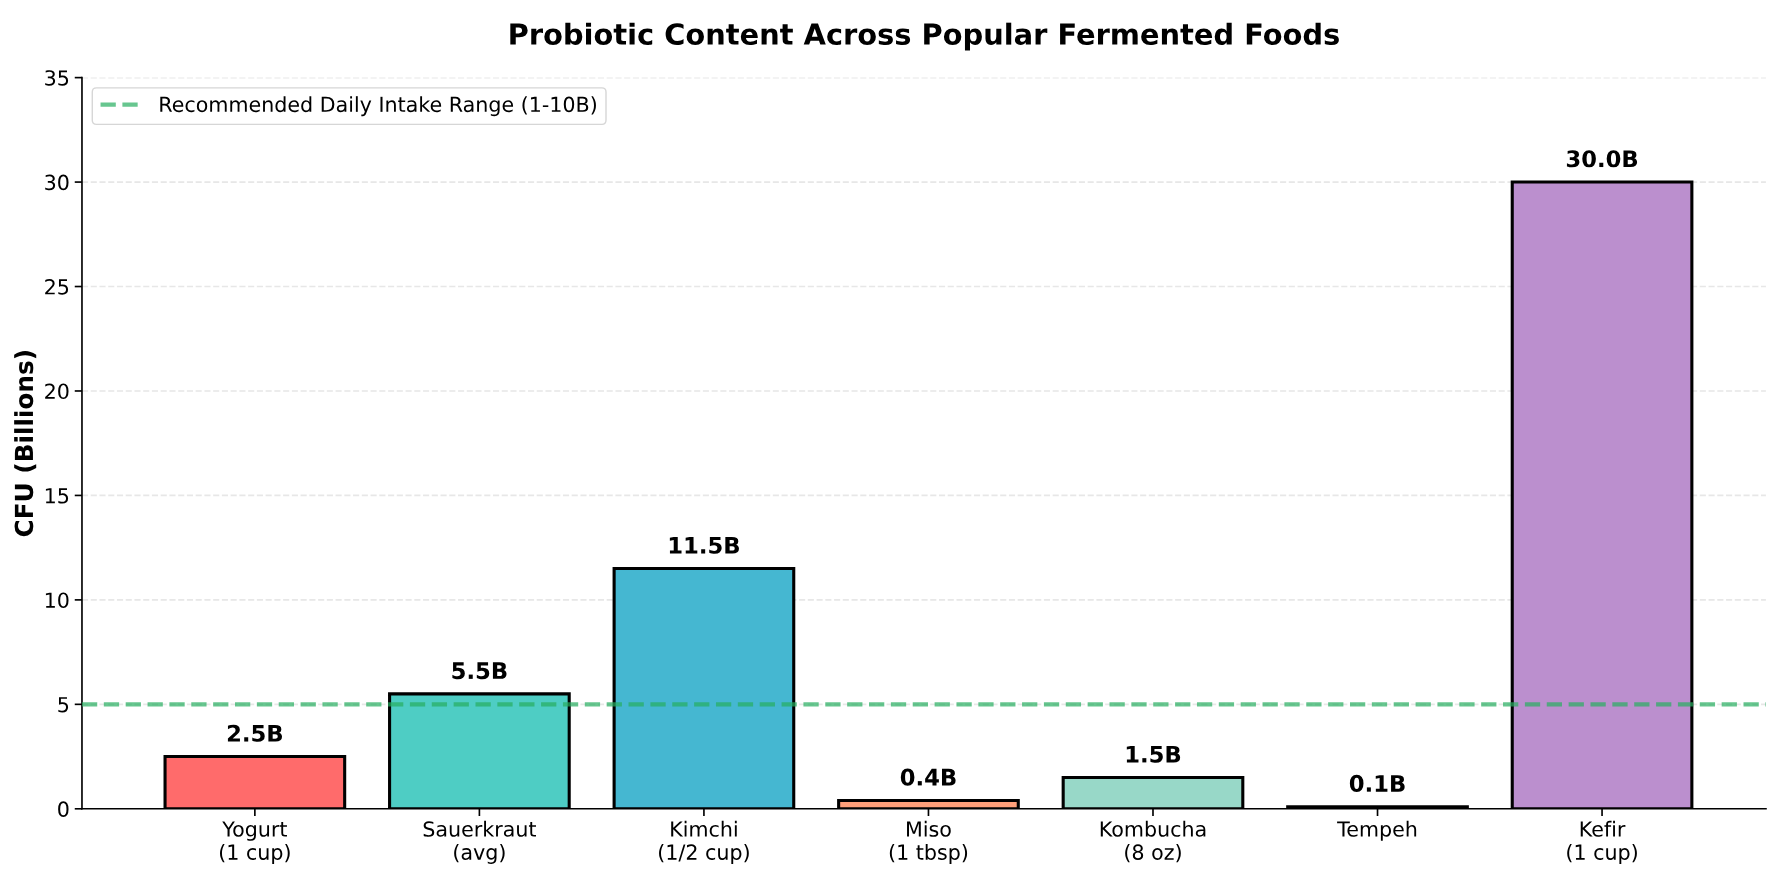 Image resolution: width=1782 pixels, height=882 pixels. What do you see at coordinates (479, 671) in the screenshot?
I see `data-label: 5.5B` at bounding box center [479, 671].